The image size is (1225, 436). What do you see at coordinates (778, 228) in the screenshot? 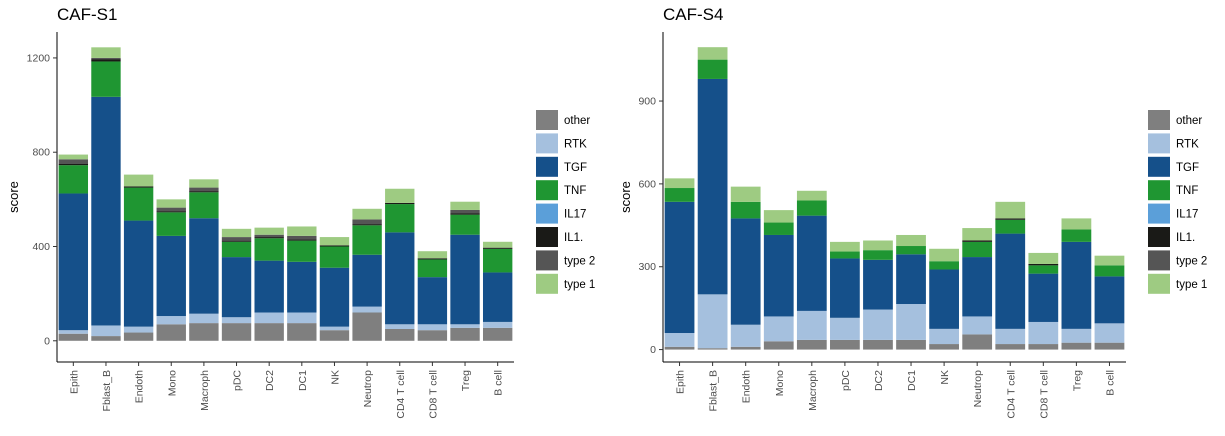
I see `bar-mono-tnf` at bounding box center [778, 228].